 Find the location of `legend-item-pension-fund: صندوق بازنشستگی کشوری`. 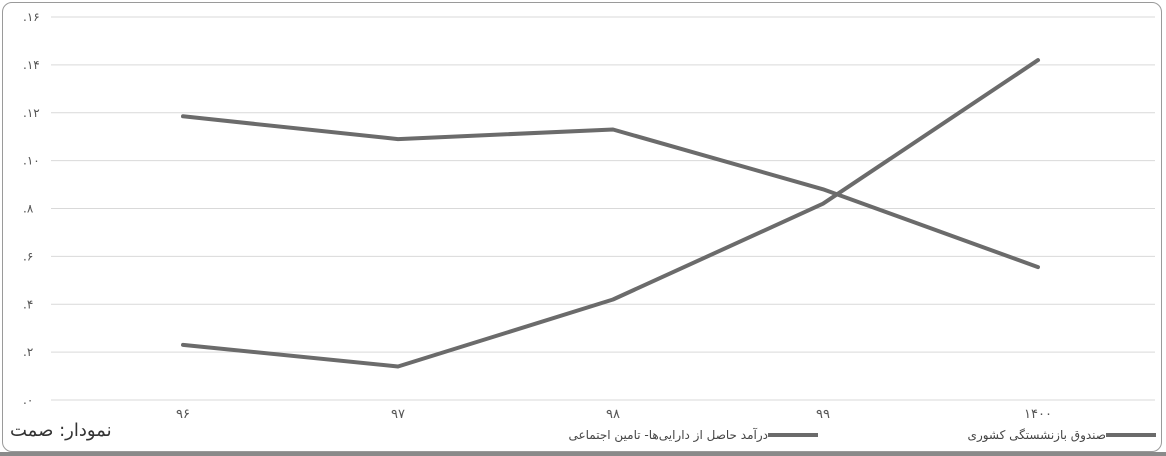

legend-item-pension-fund: صندوق بازنشستگی کشوری is located at coordinates (1064, 435).